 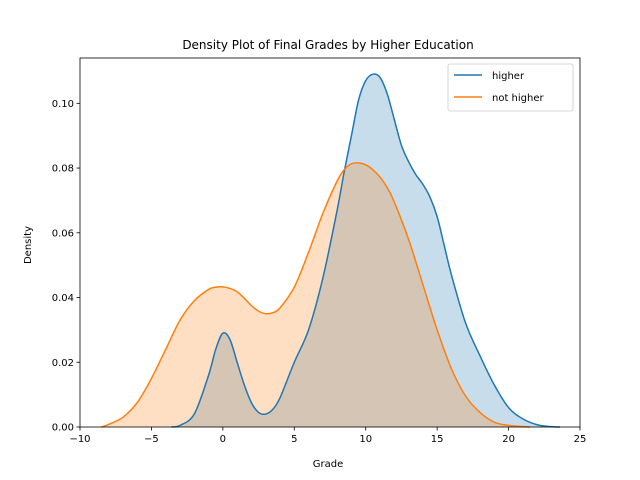 I want to click on x-axis-label: Grade, so click(x=328, y=464).